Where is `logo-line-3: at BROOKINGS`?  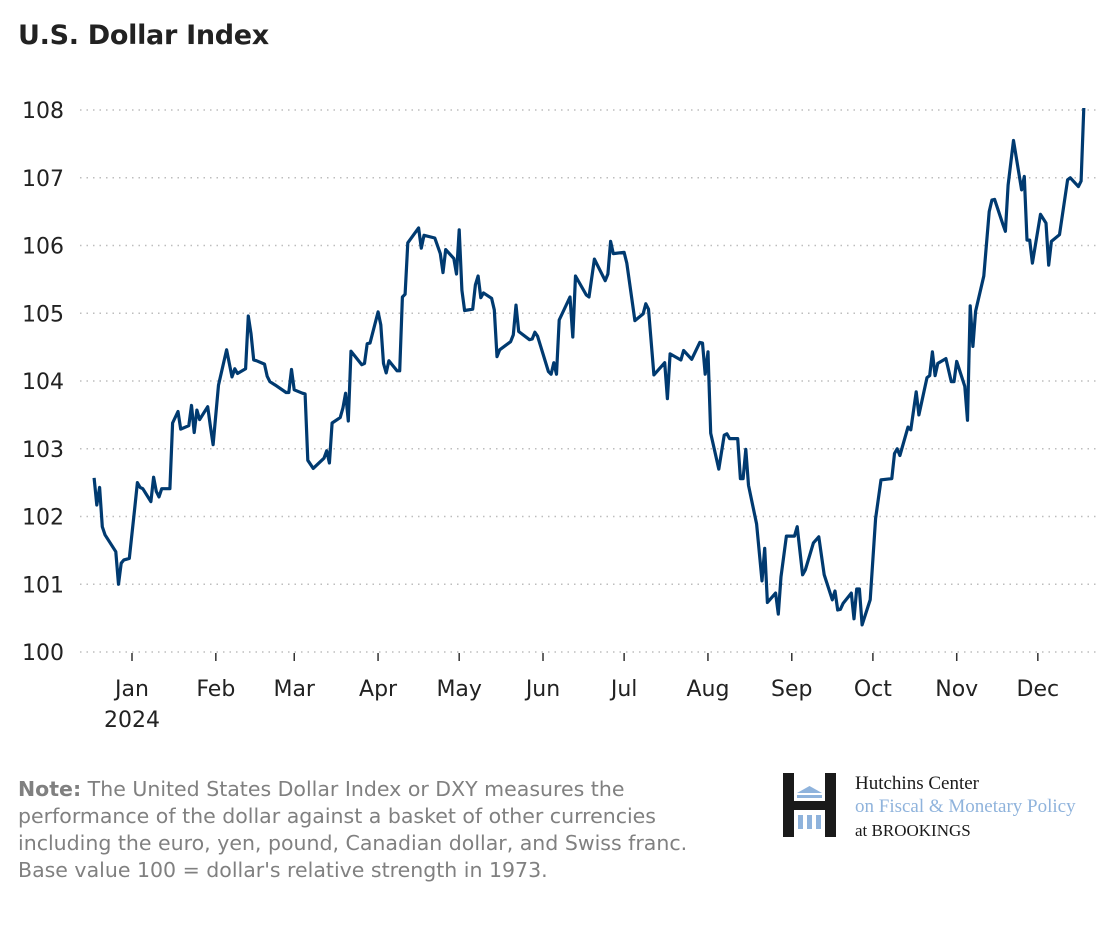
logo-line-3: at BROOKINGS is located at coordinates (913, 830).